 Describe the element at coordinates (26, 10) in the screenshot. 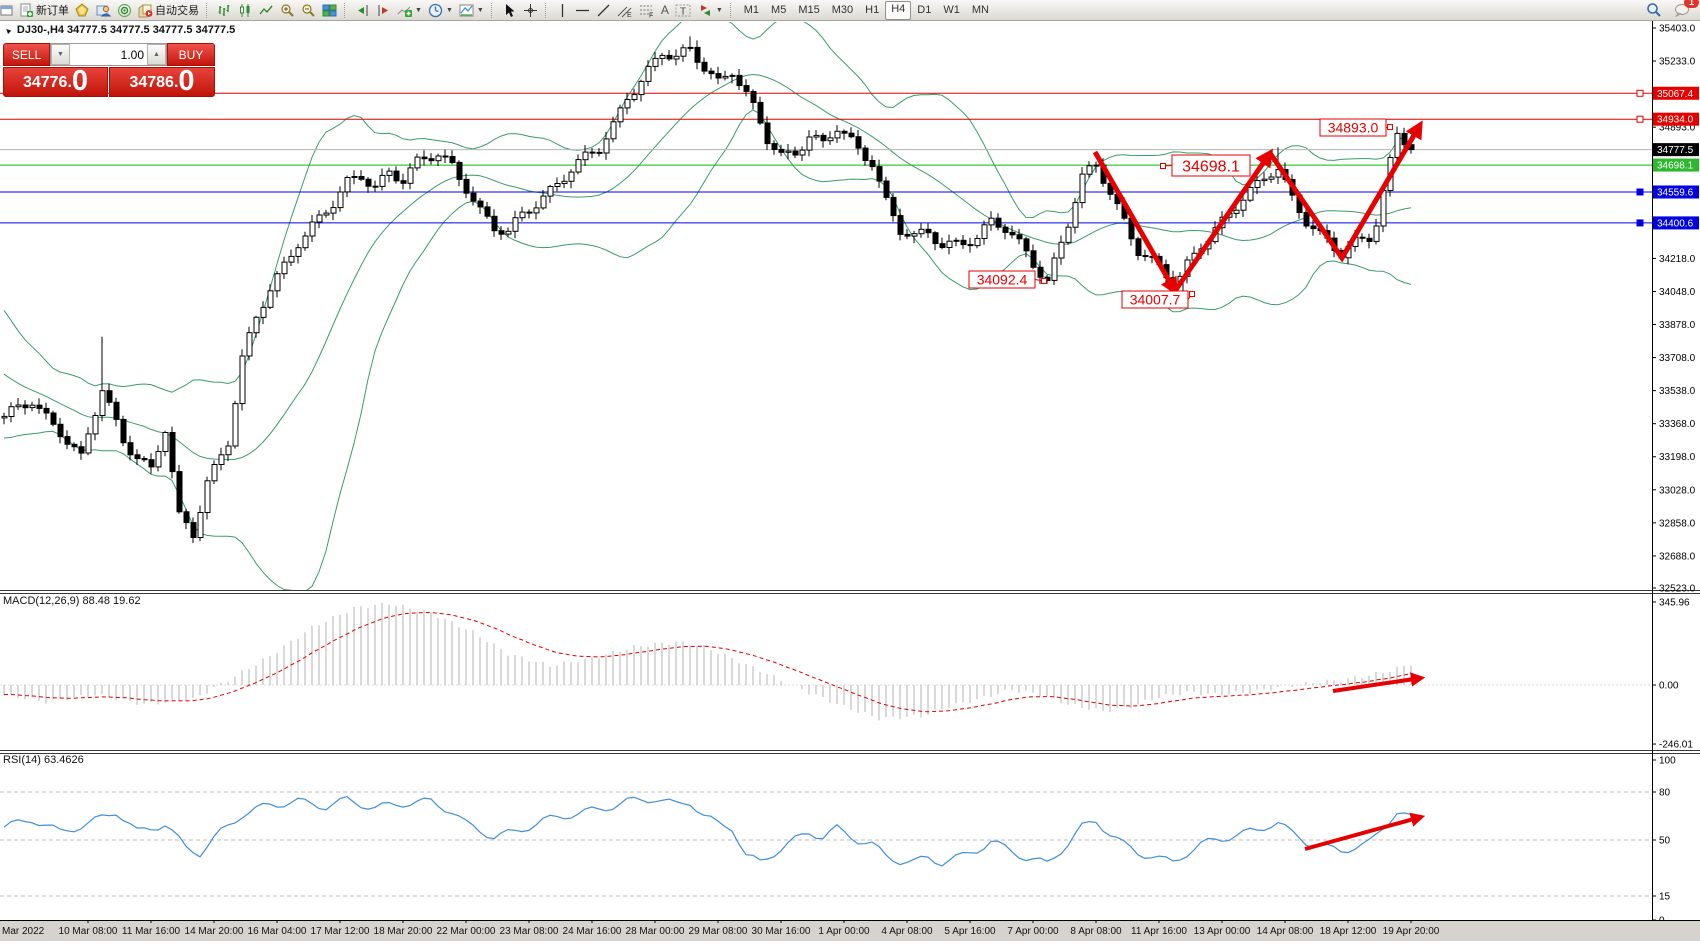

I see `new-order-icon` at that location.